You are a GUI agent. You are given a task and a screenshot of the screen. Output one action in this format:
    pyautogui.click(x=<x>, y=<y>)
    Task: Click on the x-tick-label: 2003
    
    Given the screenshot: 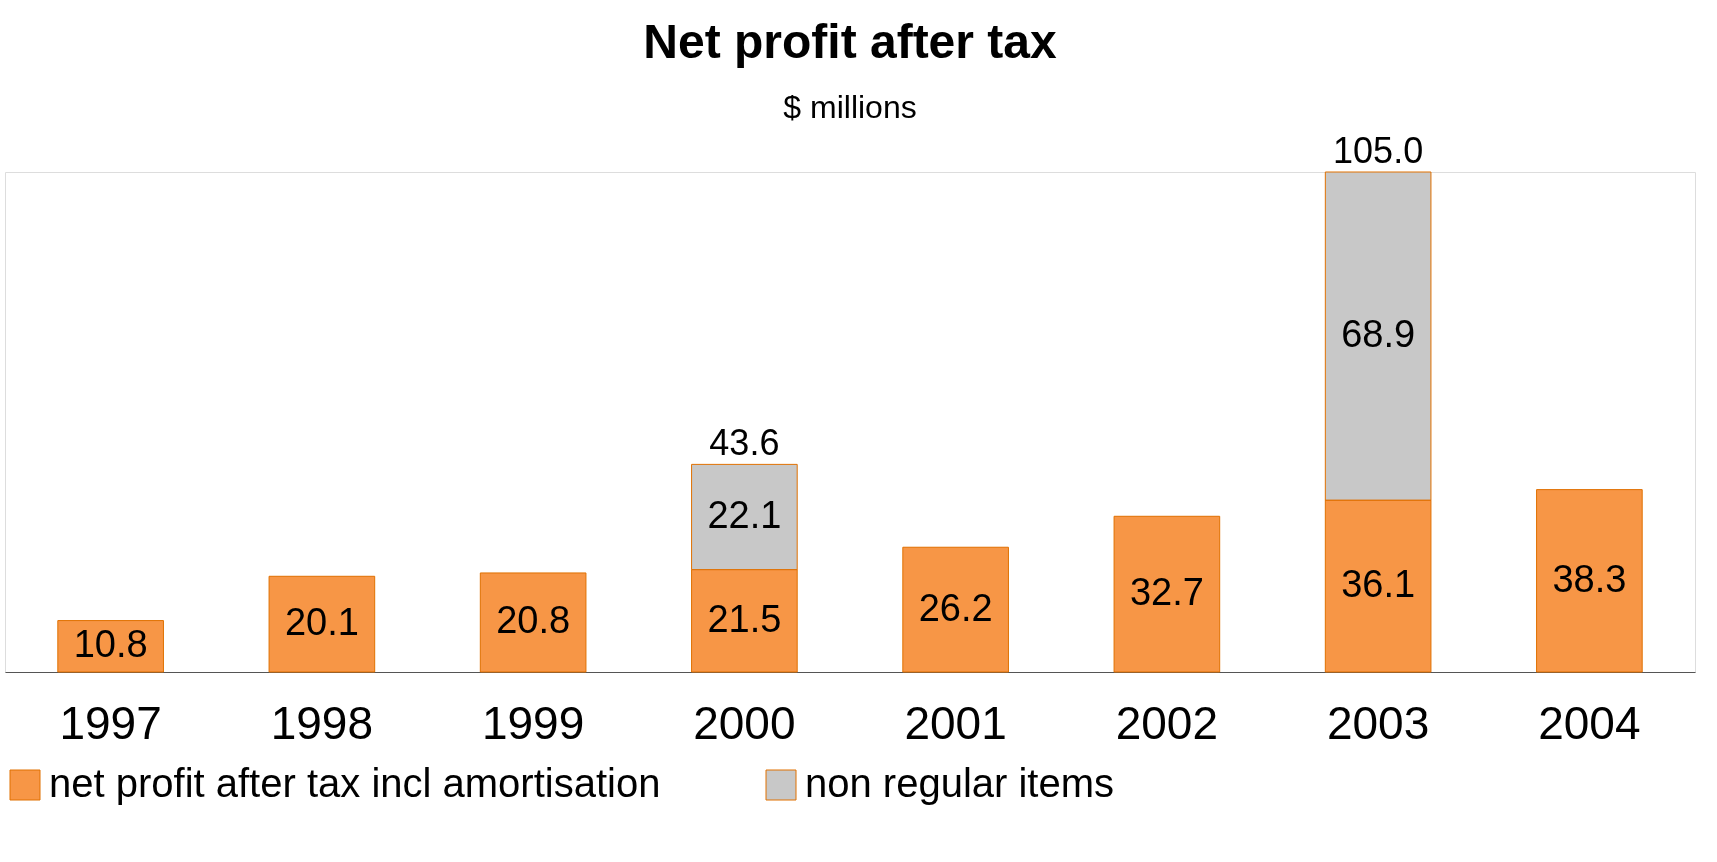 What is the action you would take?
    pyautogui.click(x=1378, y=722)
    